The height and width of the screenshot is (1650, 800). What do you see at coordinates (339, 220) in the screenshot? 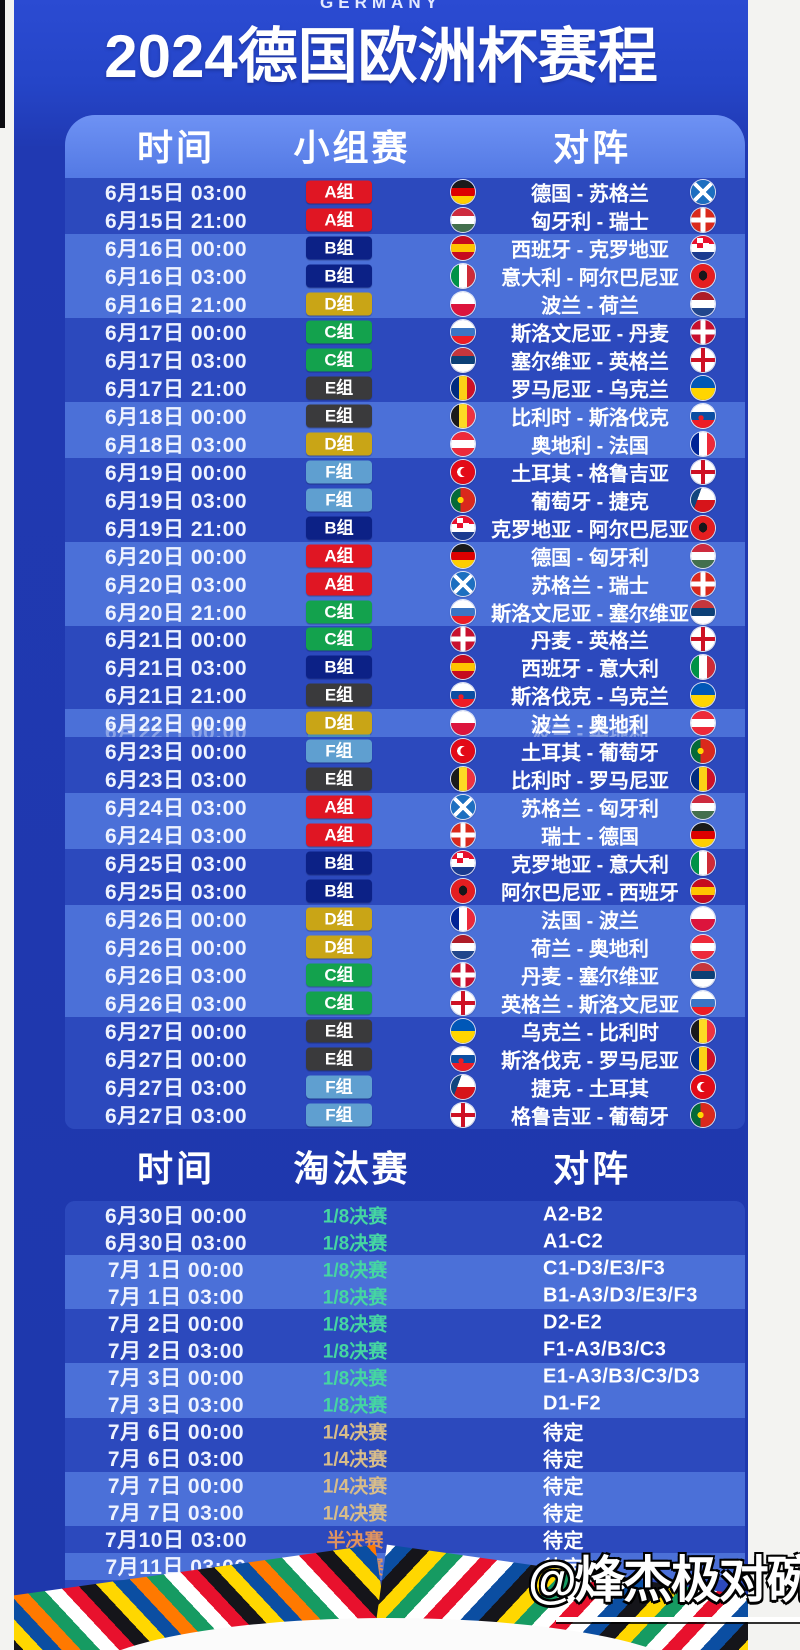
I see `group-badge: A组` at bounding box center [339, 220].